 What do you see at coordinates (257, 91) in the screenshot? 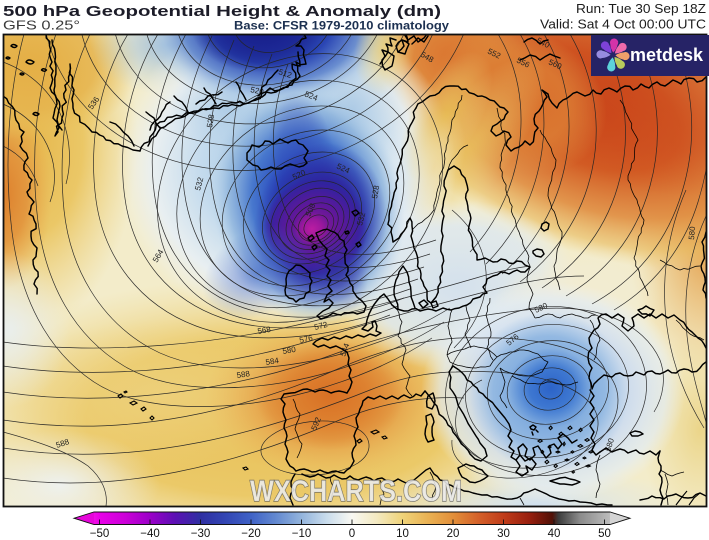
I see `svg-text: 520` at bounding box center [257, 91].